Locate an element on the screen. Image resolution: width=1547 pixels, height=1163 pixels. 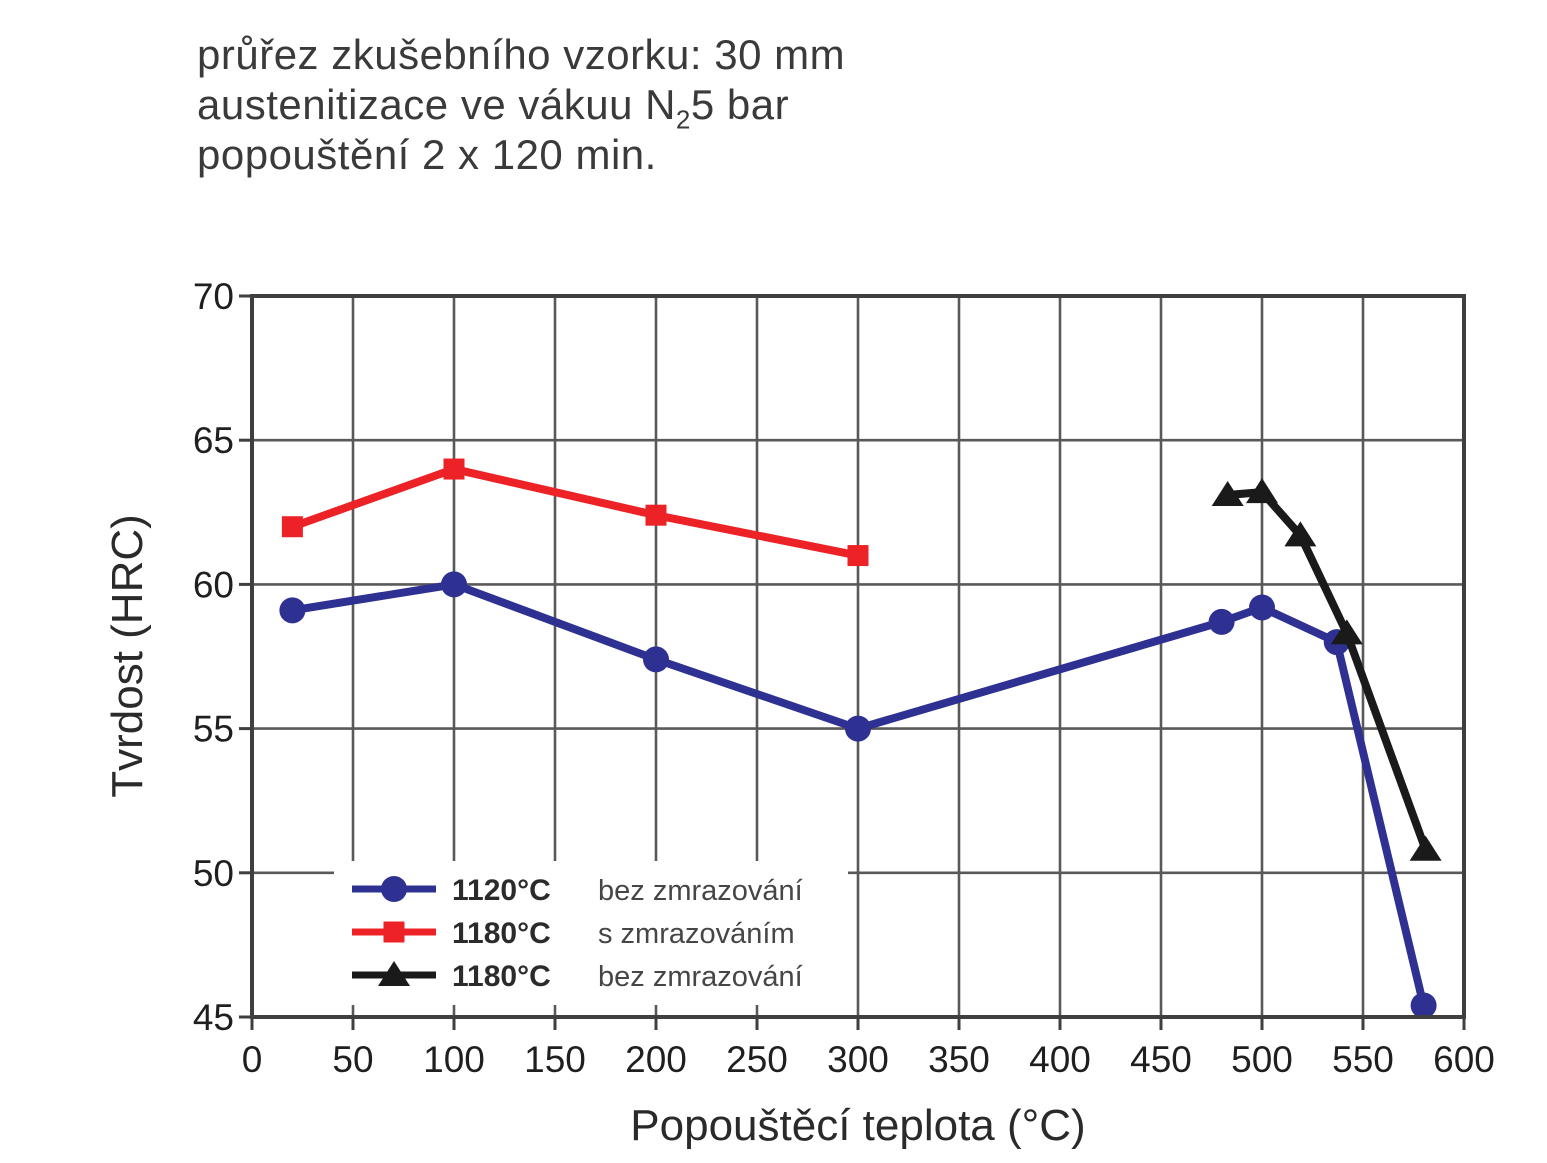
x-tick-label: 500 is located at coordinates (1262, 1059).